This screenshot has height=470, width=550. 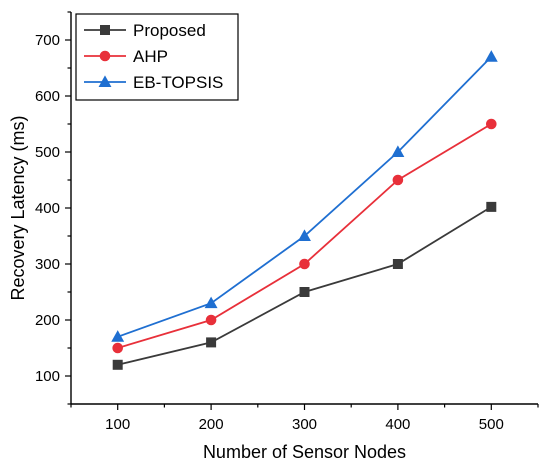 What do you see at coordinates (18, 207) in the screenshot?
I see `y-axis-title: Recovery Latency (ms)` at bounding box center [18, 207].